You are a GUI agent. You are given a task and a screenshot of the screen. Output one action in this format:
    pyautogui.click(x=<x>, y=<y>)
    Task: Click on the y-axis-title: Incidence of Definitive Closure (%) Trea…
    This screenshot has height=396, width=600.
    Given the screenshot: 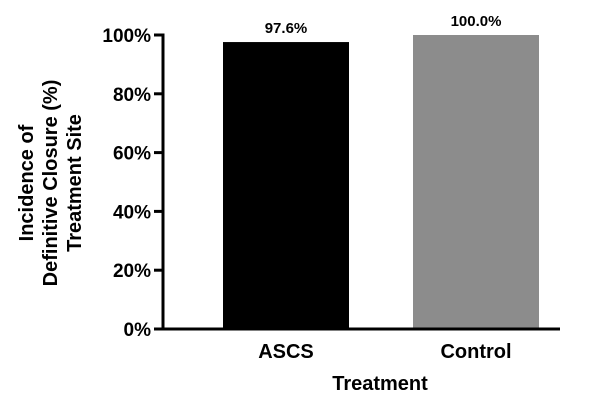 What is the action you would take?
    pyautogui.click(x=51, y=183)
    